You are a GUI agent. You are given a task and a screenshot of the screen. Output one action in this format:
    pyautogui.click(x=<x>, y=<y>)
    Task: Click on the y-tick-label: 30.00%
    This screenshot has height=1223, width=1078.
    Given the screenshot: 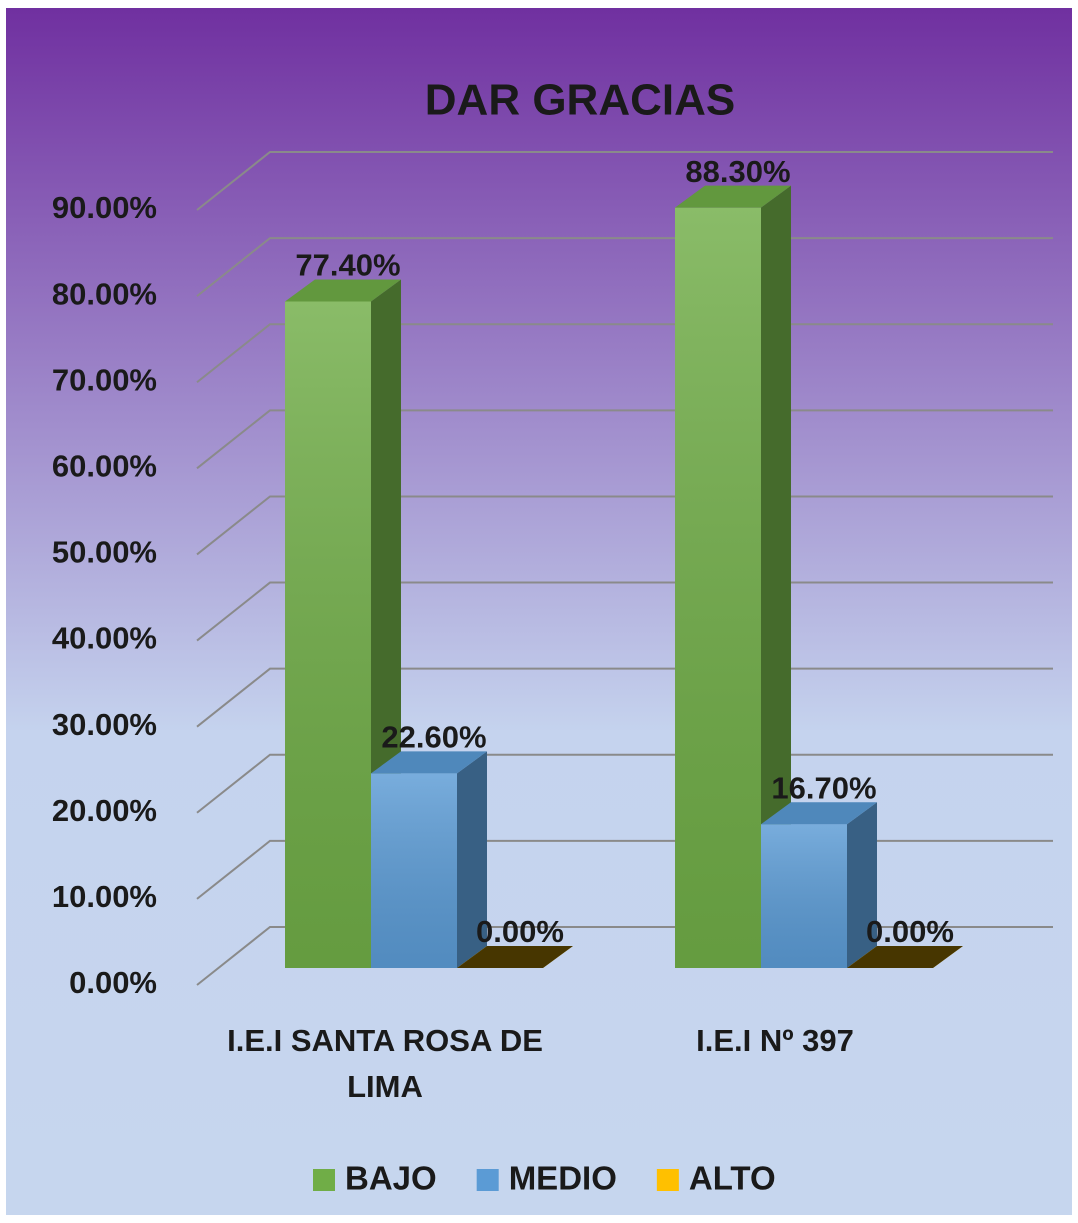 What is the action you would take?
    pyautogui.click(x=104, y=724)
    